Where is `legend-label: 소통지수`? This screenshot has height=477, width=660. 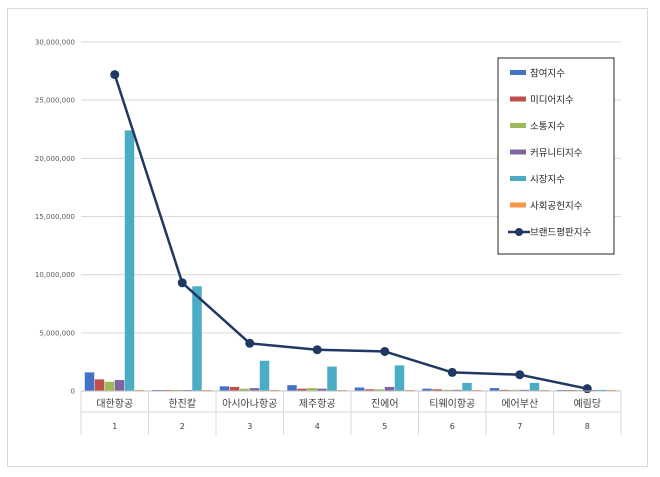
legend-label: 소통지수 is located at coordinates (547, 127).